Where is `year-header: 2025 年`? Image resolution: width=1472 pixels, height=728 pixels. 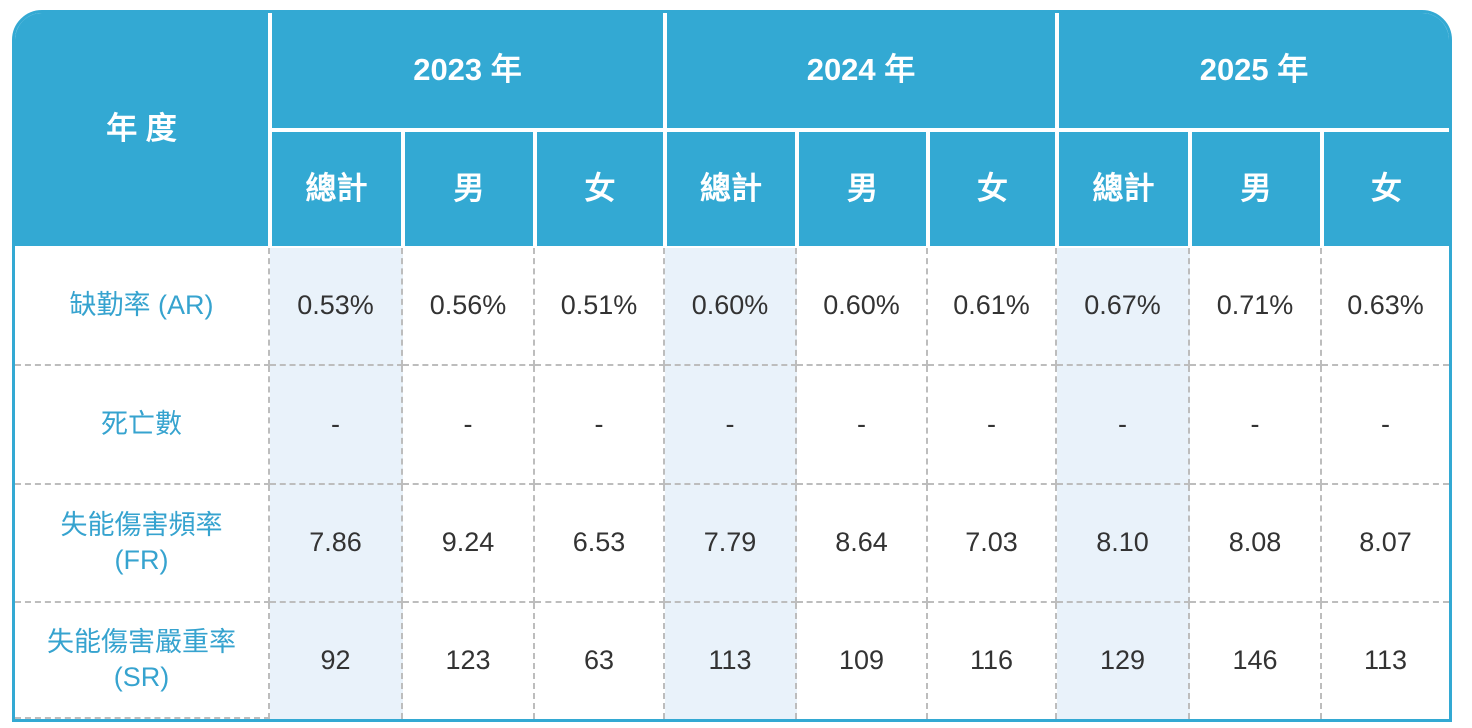
year-header: 2025 年 is located at coordinates (1254, 70).